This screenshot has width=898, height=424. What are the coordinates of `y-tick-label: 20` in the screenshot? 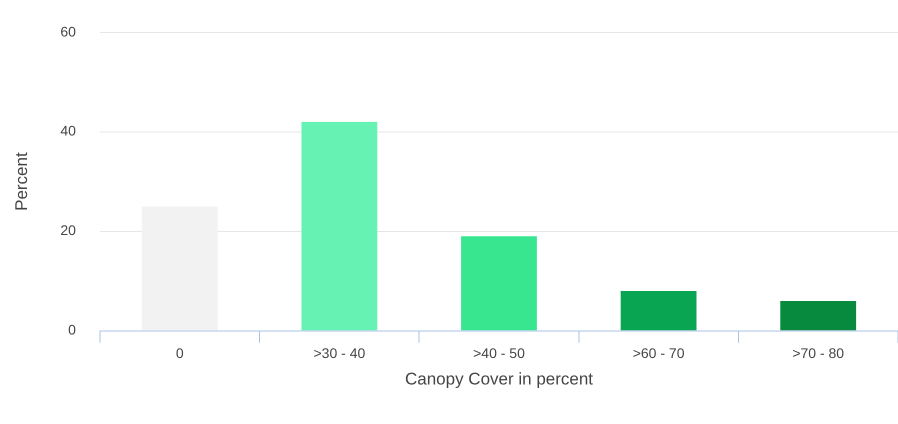 It's located at (68, 230).